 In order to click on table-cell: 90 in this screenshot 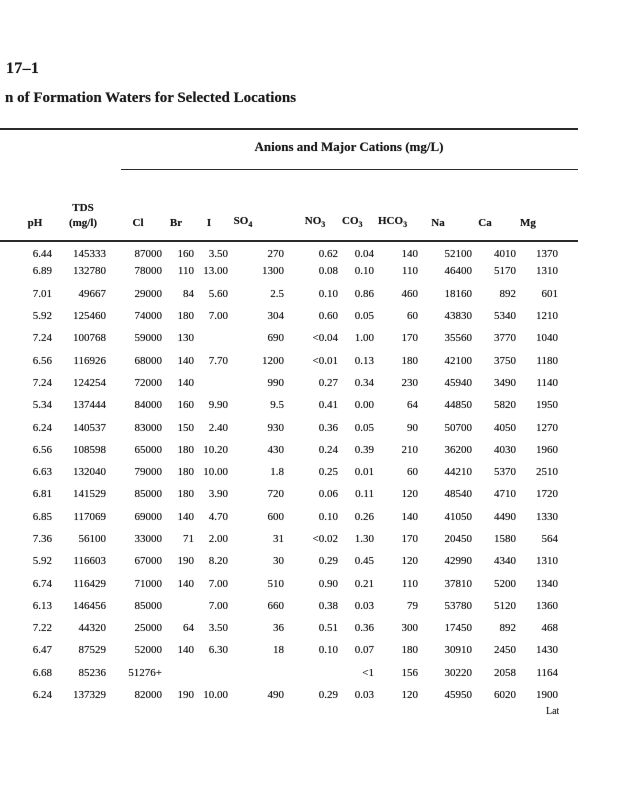, I will do `click(412, 427)`.